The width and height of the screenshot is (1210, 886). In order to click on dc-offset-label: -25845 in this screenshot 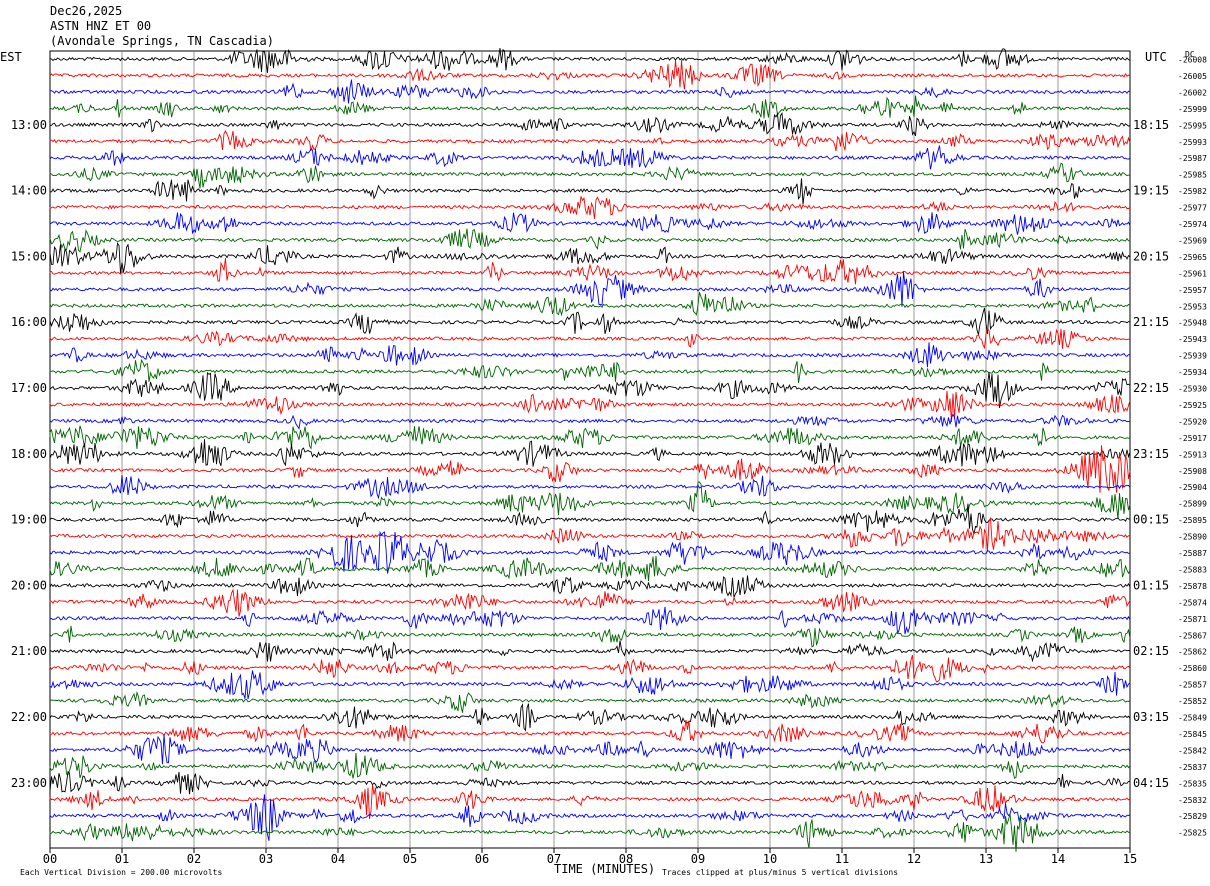, I will do `click(1192, 734)`.